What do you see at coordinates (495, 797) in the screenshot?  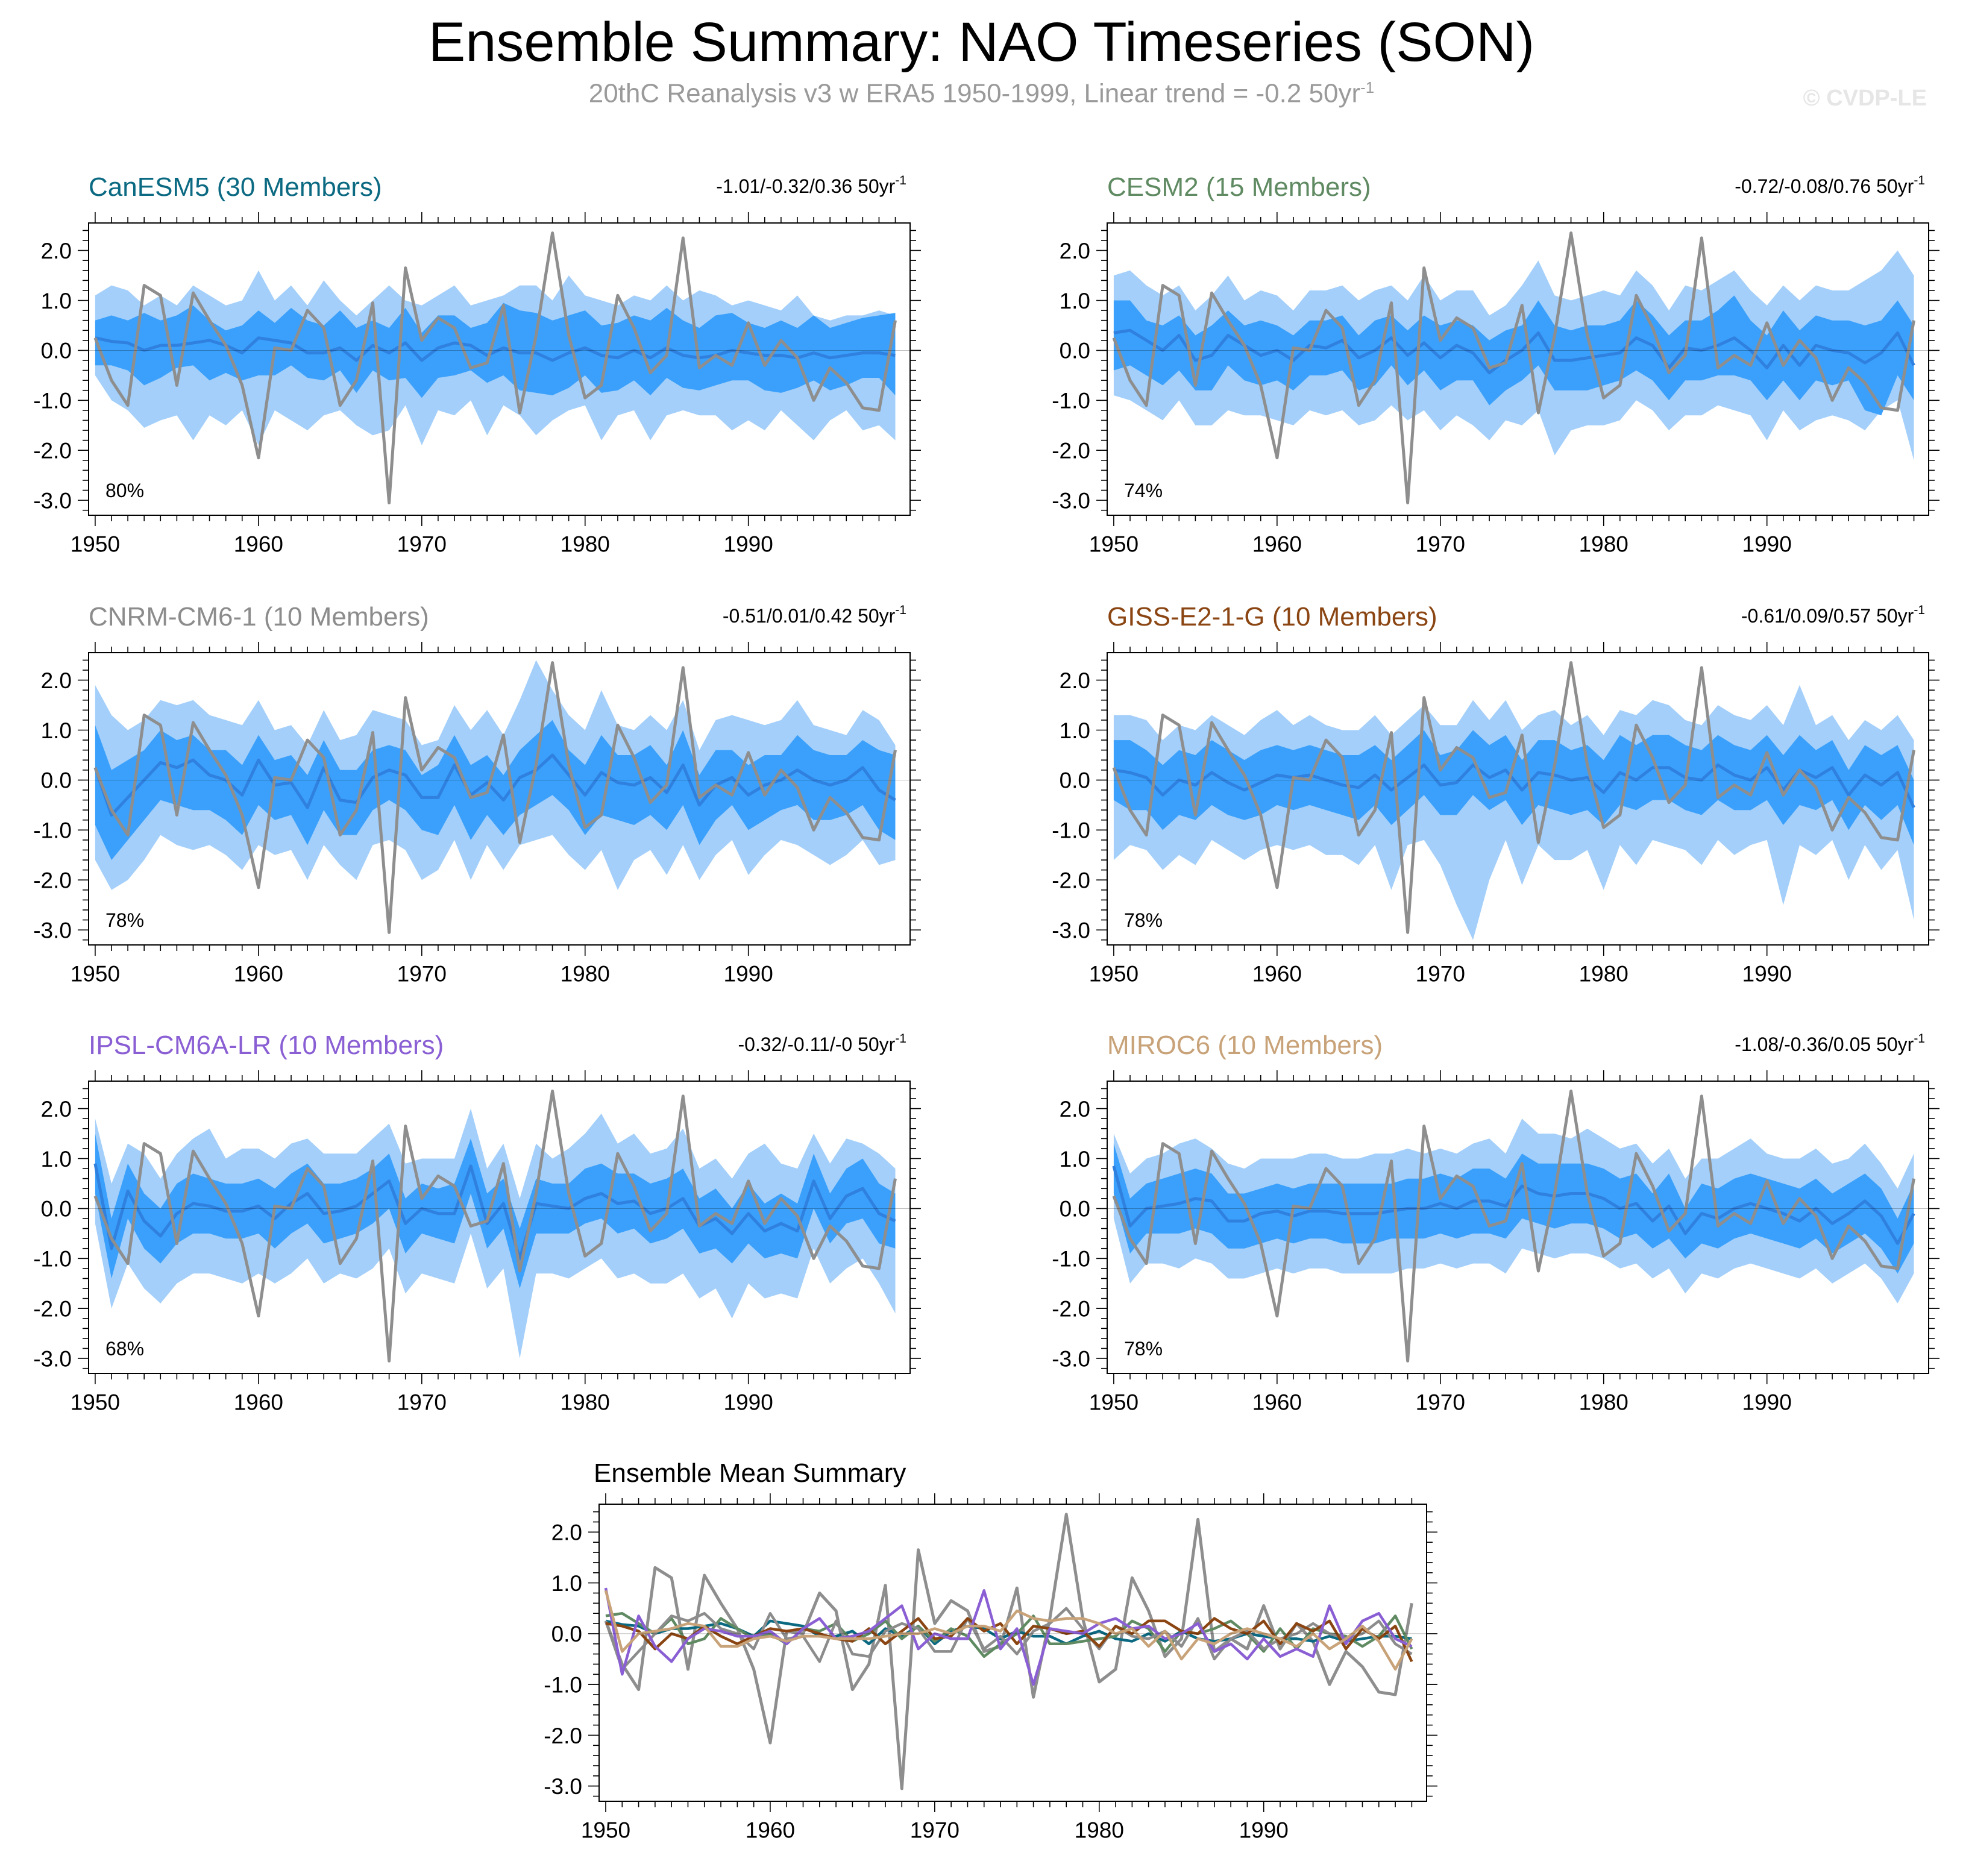 I see `panel-3-observed-line` at bounding box center [495, 797].